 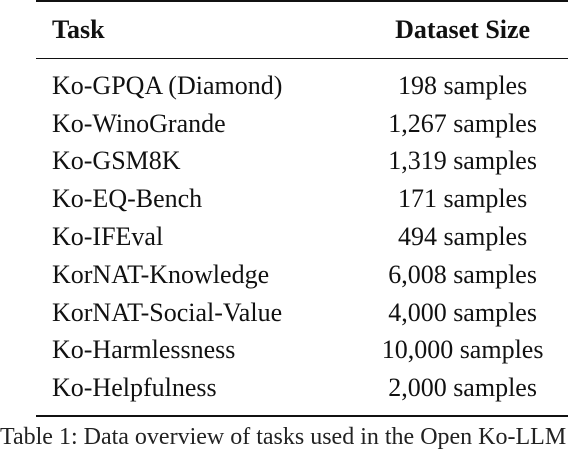 What do you see at coordinates (302, 393) in the screenshot?
I see `table-row: Ko-Helpfulness 2,000 samples` at bounding box center [302, 393].